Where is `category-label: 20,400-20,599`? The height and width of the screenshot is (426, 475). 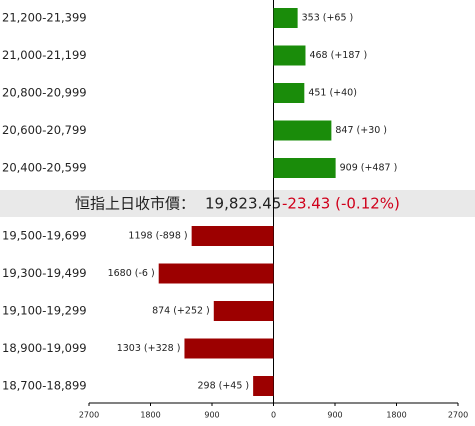 category-label: 20,400-20,599 is located at coordinates (44, 168).